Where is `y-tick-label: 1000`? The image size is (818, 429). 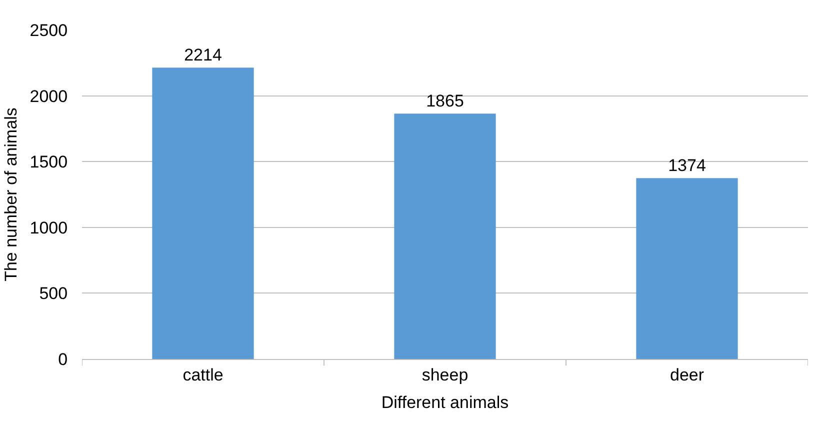 y-tick-label: 1000 is located at coordinates (49, 228).